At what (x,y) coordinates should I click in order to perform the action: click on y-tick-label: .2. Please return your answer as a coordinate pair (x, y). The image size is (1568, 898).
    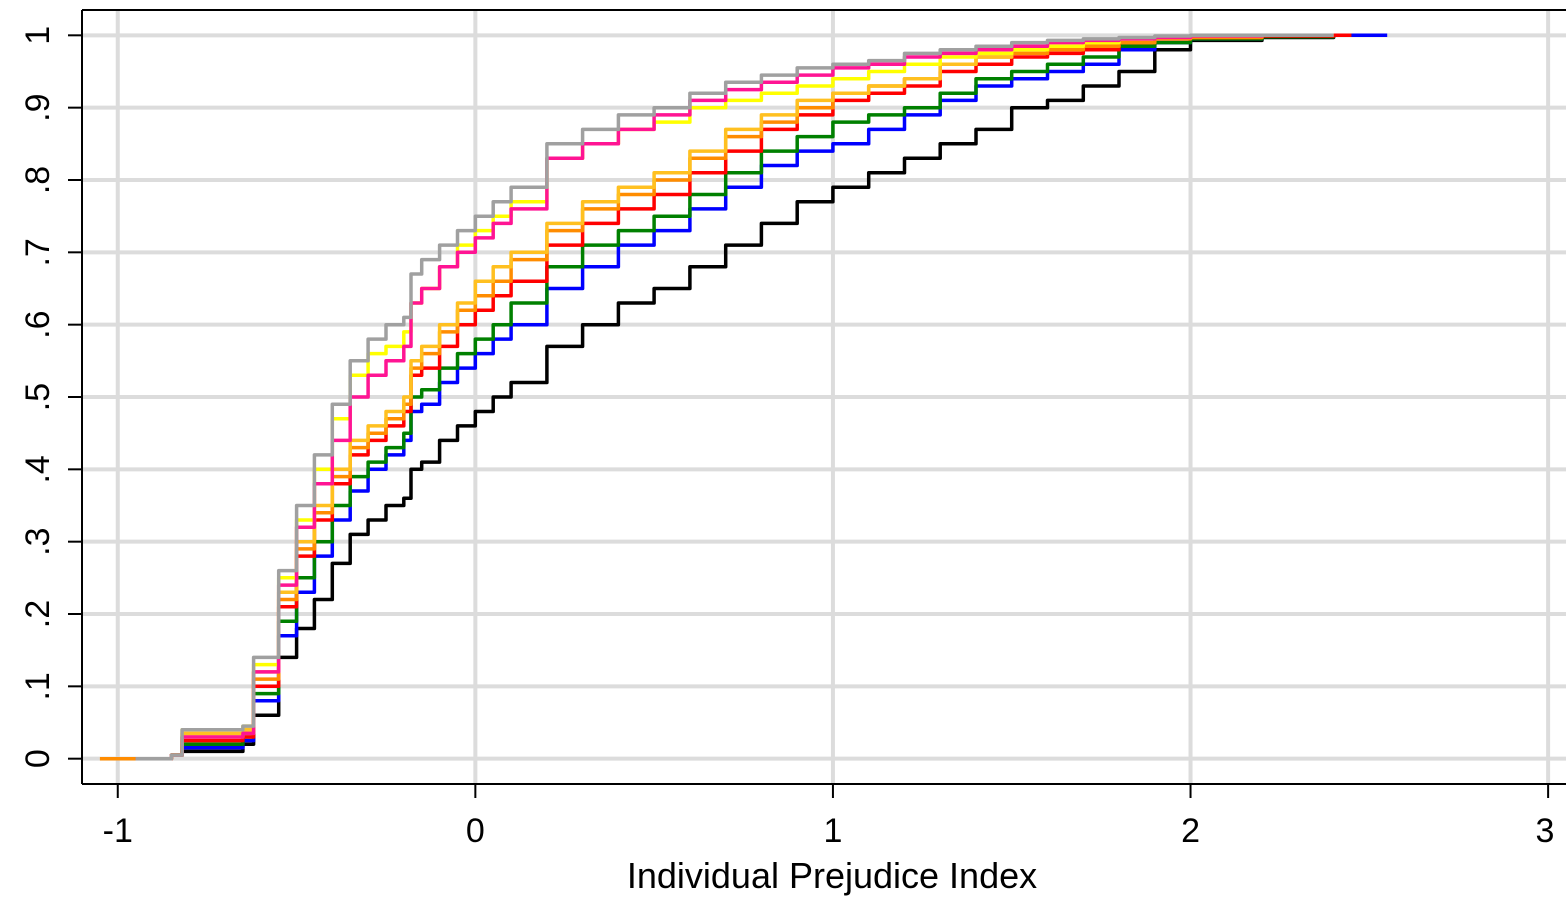
    Looking at the image, I should click on (38, 614).